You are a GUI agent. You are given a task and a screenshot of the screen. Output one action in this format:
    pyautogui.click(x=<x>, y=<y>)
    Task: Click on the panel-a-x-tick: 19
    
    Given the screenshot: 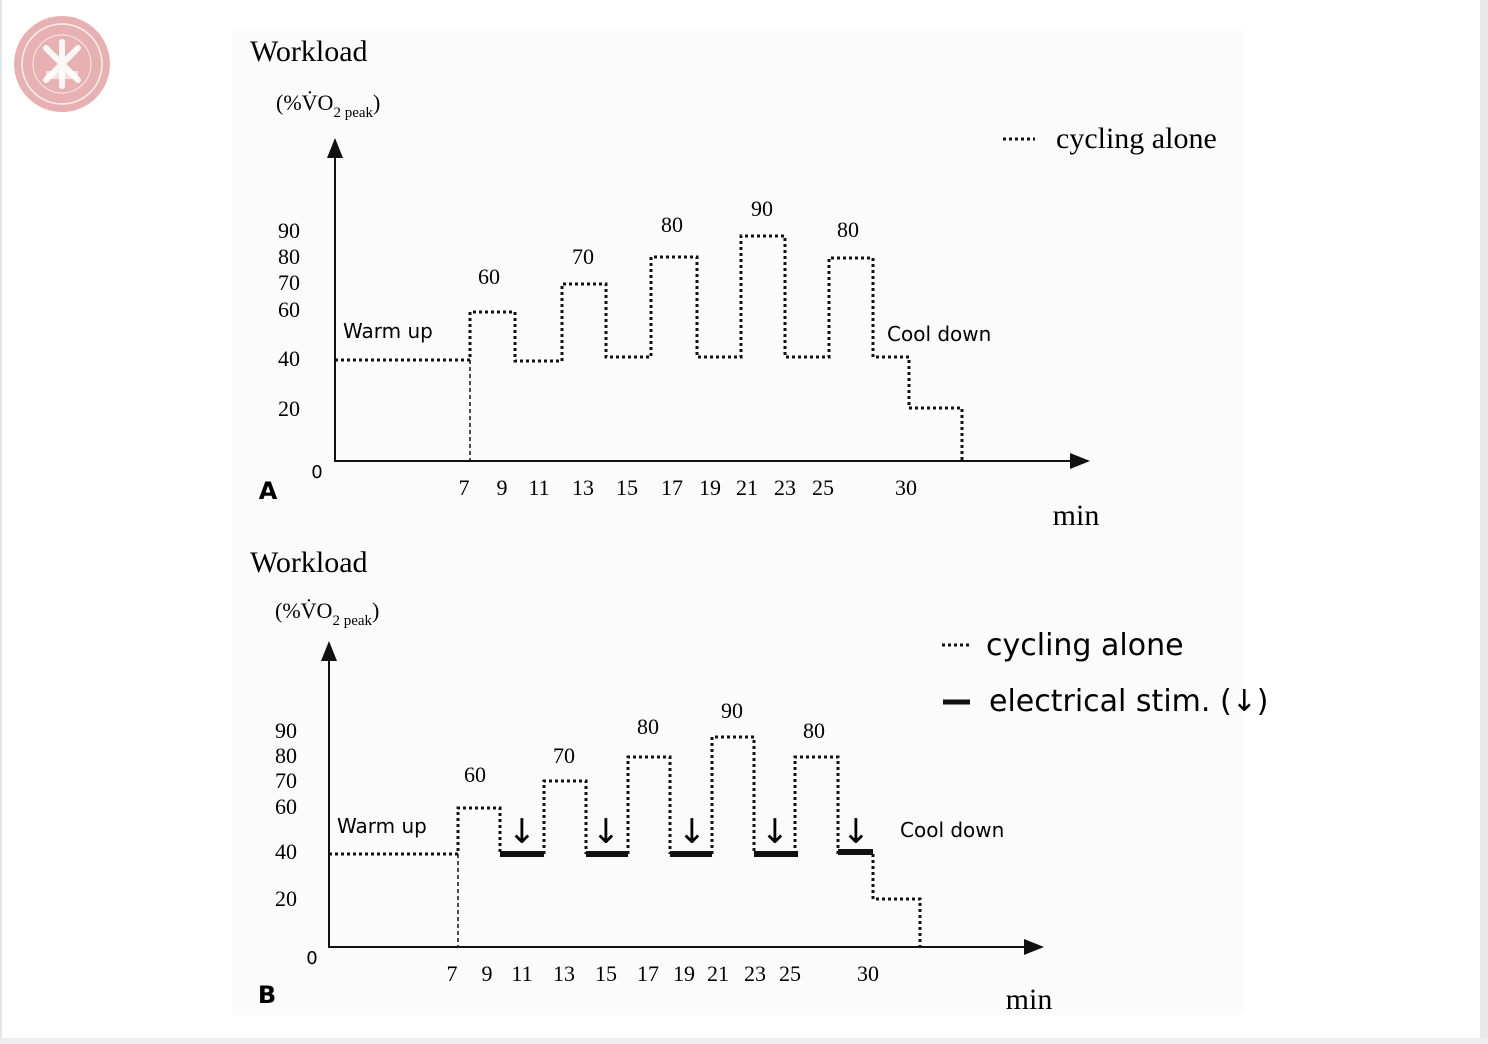 What is the action you would take?
    pyautogui.click(x=710, y=487)
    